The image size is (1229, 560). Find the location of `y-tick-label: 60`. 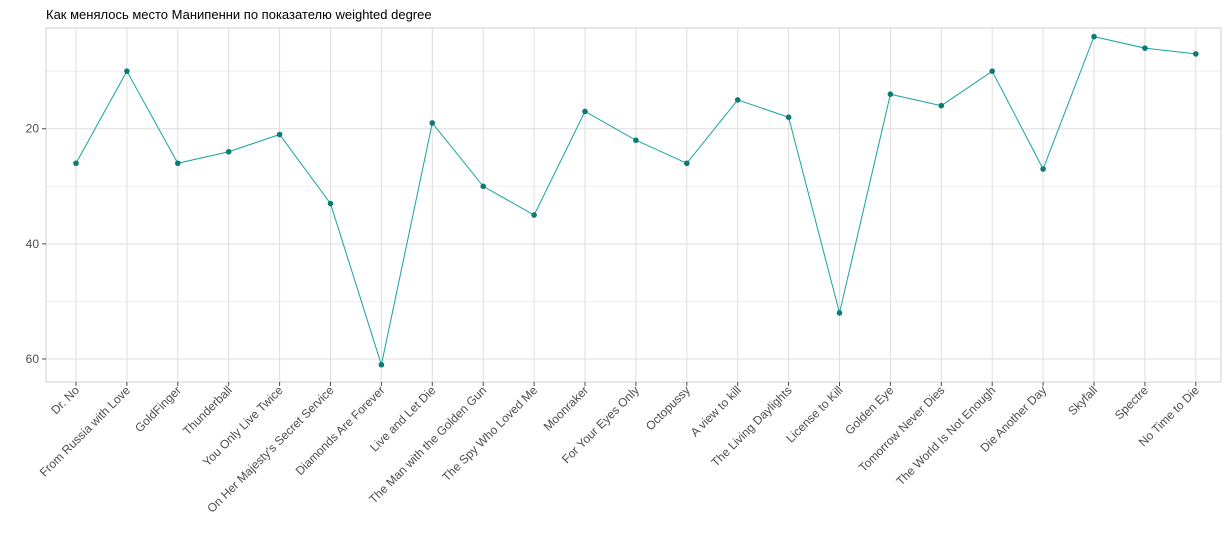

y-tick-label: 60 is located at coordinates (33, 359).